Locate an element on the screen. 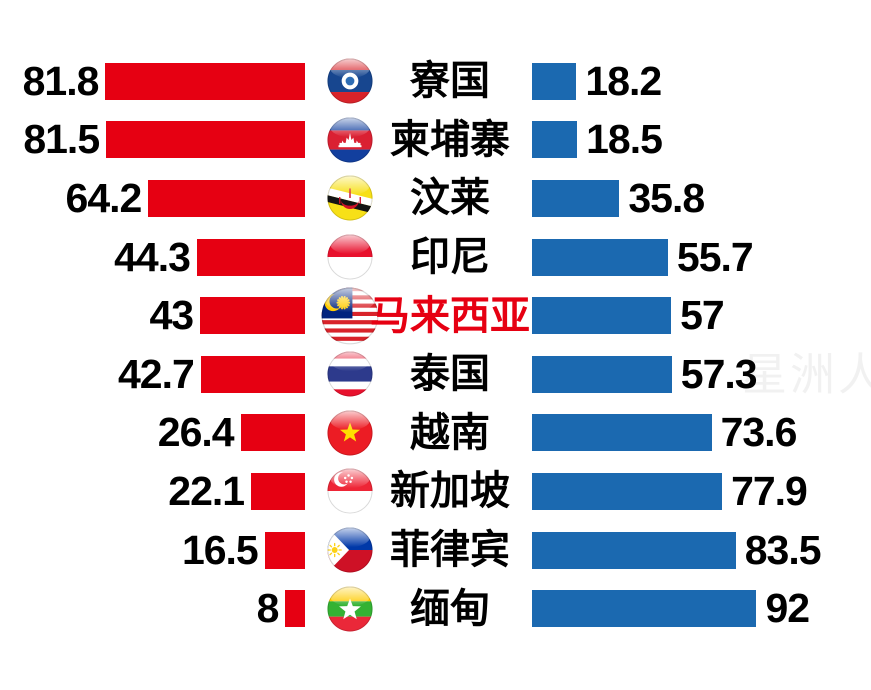  left-bar-zone: 16.5 is located at coordinates (152, 549).